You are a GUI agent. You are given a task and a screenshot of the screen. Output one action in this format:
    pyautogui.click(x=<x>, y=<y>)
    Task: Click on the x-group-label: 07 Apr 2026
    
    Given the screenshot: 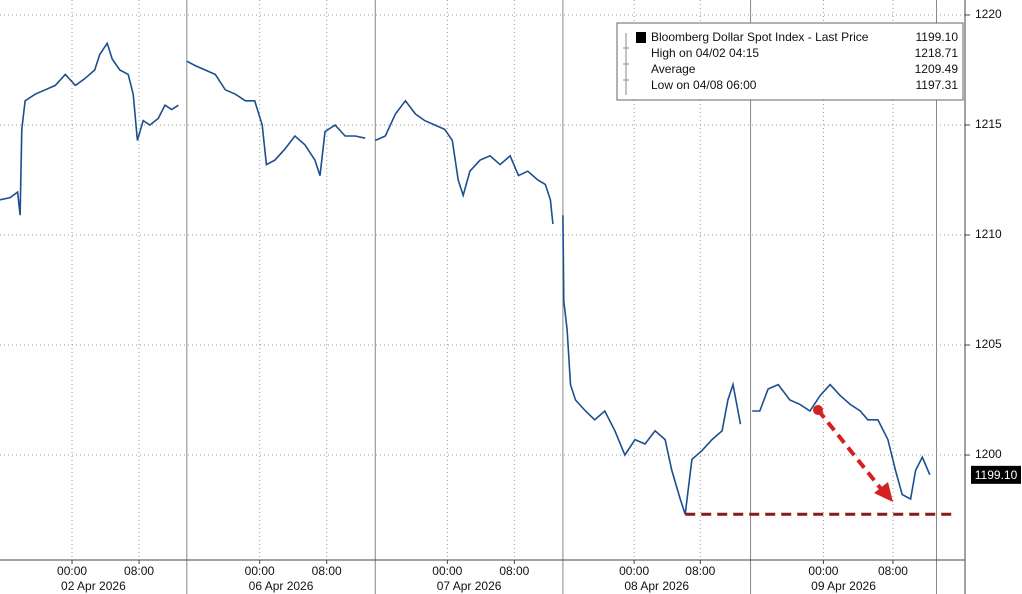 What is the action you would take?
    pyautogui.click(x=469, y=586)
    